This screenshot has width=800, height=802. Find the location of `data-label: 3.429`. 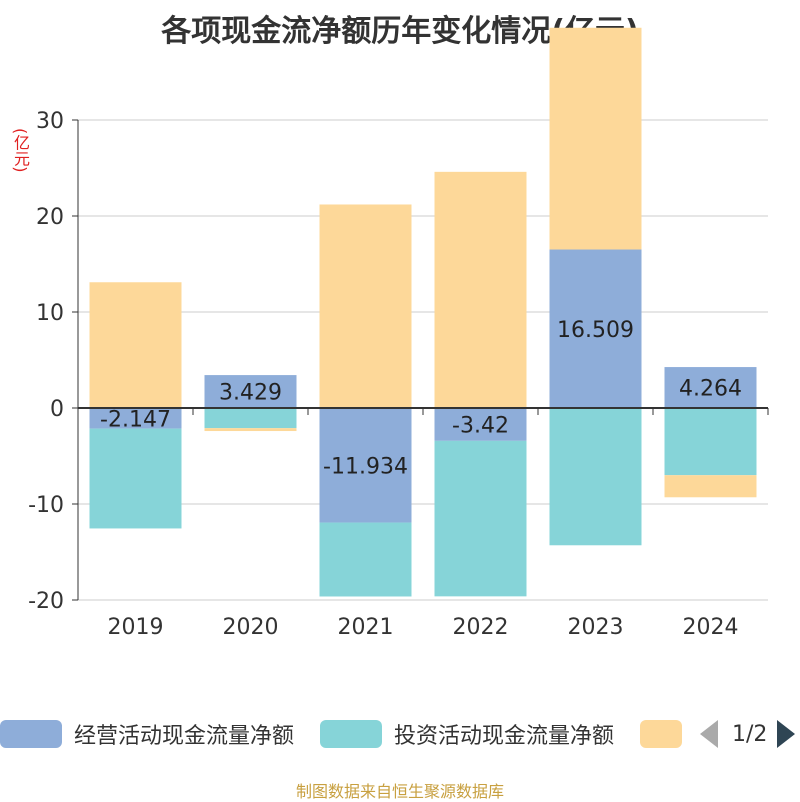

data-label: 3.429 is located at coordinates (250, 393).